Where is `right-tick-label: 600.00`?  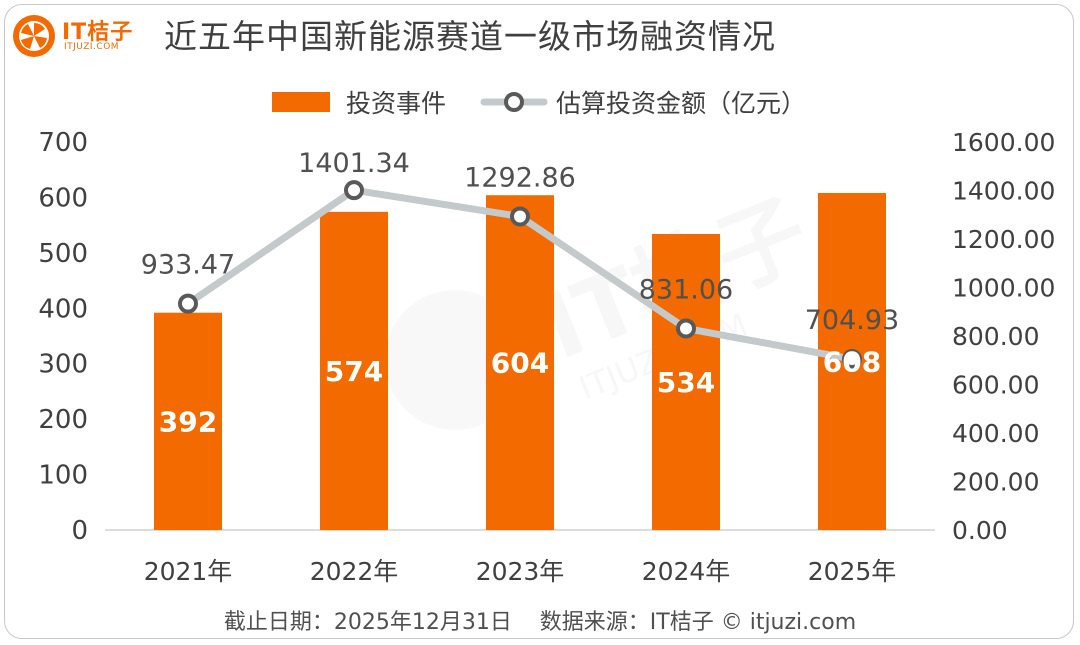
right-tick-label: 600.00 is located at coordinates (995, 385).